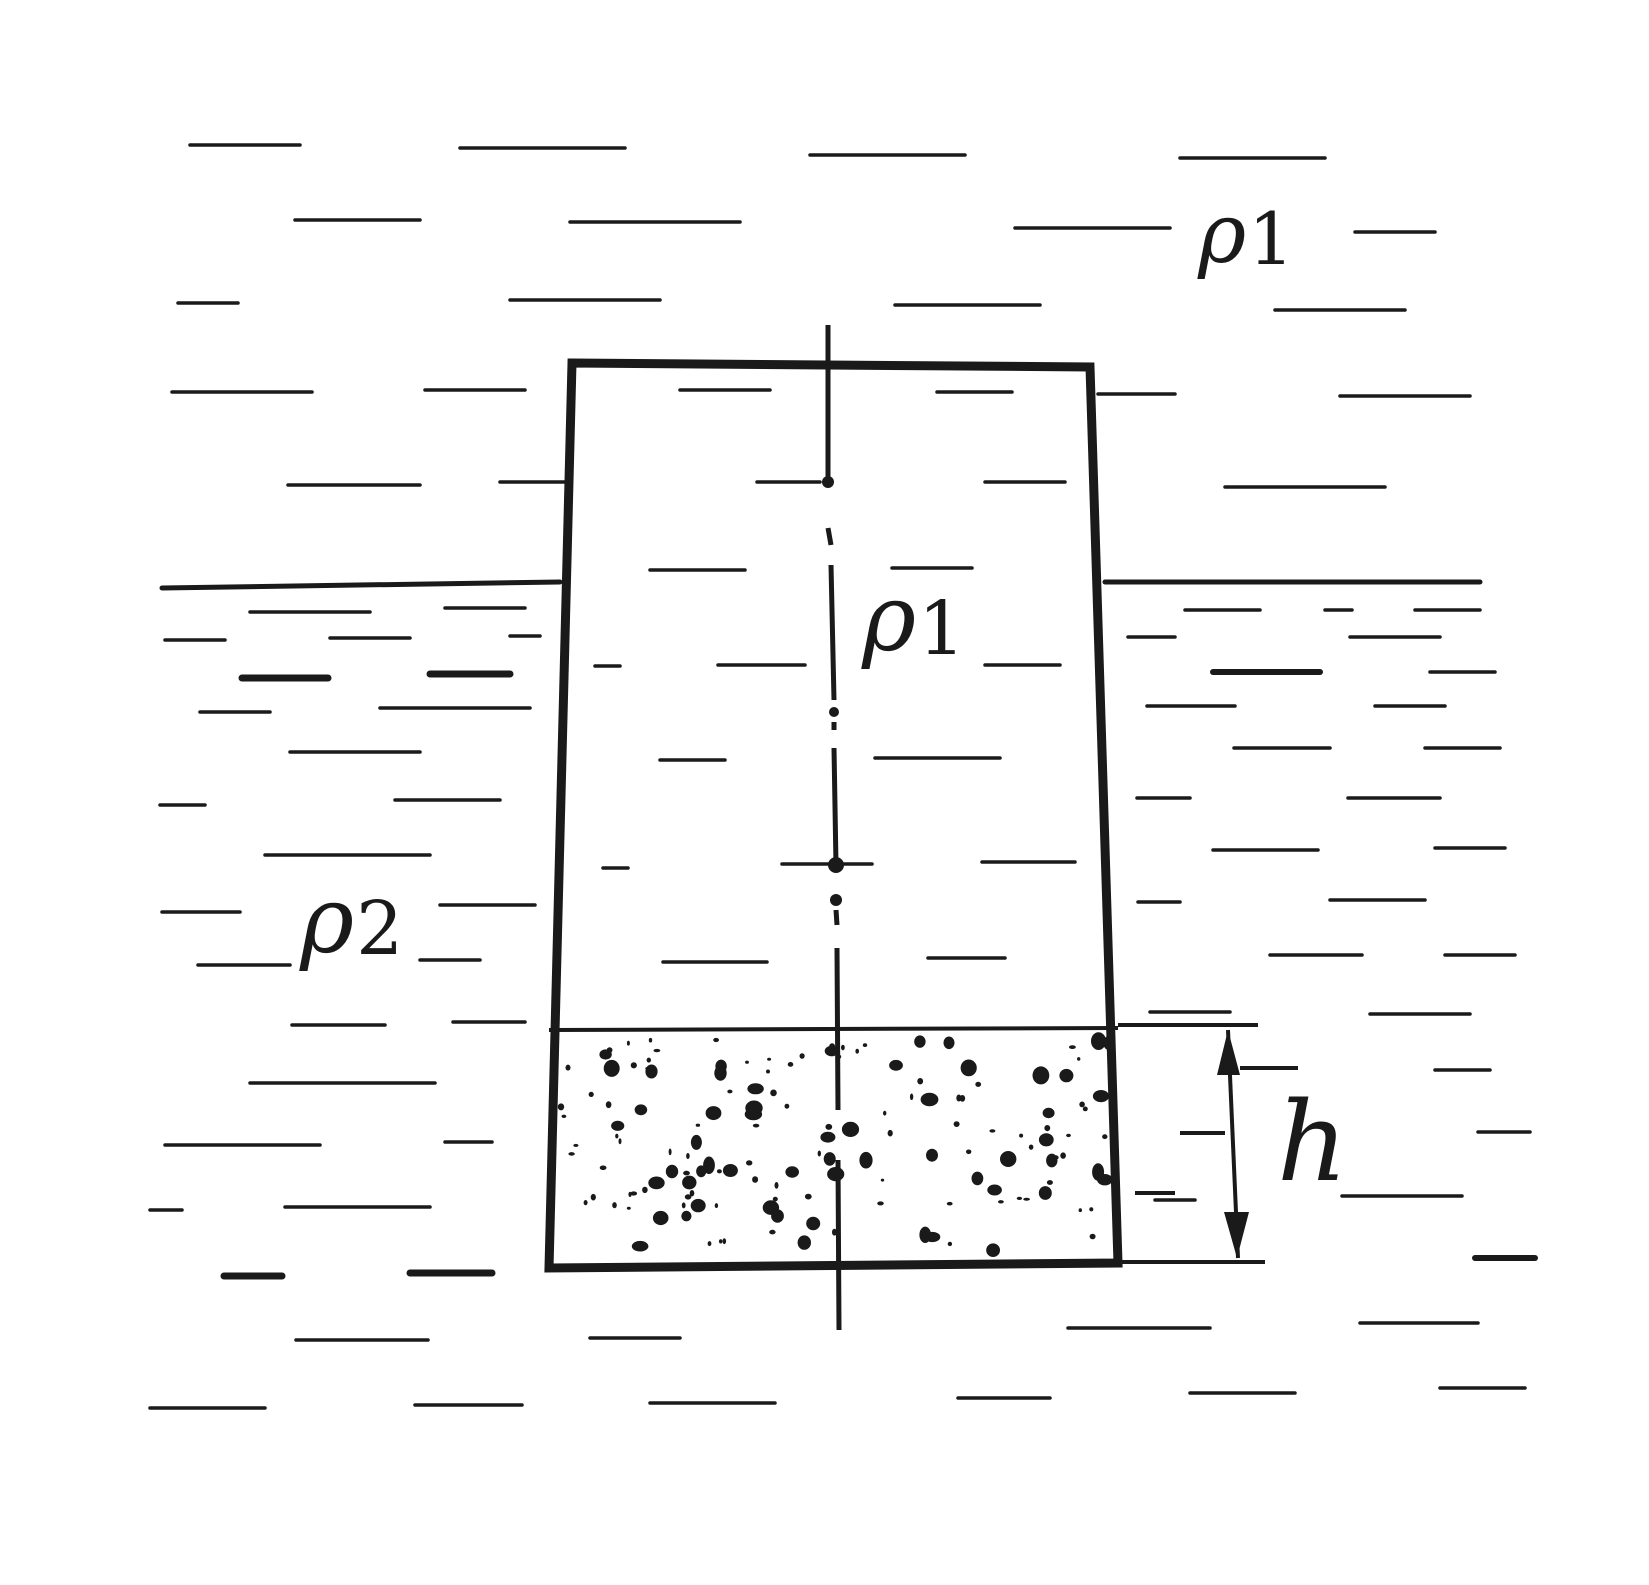 This screenshot has width=1649, height=1585. Describe the element at coordinates (351, 920) in the screenshot. I see `rho2-label: ρ2` at that location.